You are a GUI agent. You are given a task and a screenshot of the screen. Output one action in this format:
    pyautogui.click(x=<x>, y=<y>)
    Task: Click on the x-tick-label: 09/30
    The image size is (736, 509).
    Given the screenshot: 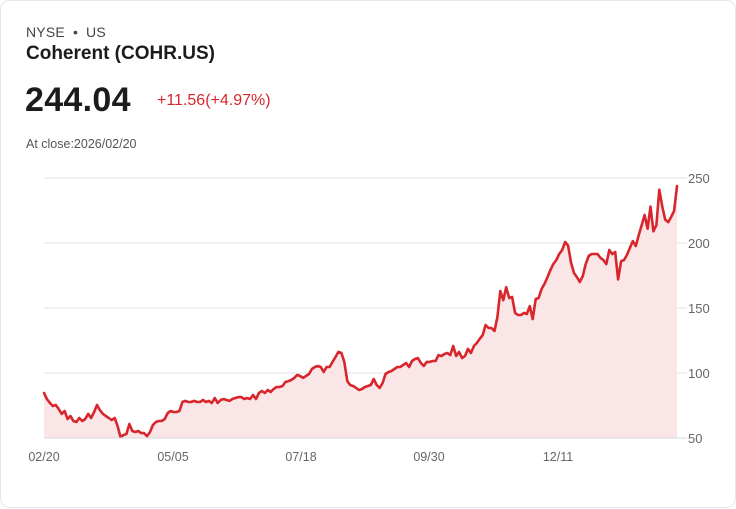 What is the action you would take?
    pyautogui.click(x=428, y=457)
    